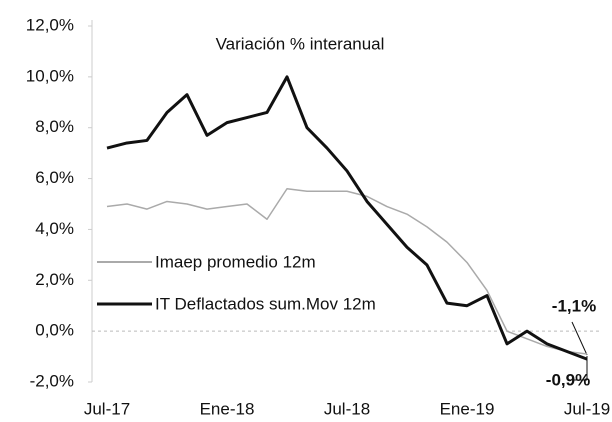 This screenshot has height=422, width=612. What do you see at coordinates (107, 408) in the screenshot?
I see `x-tick-label: Jul-17` at bounding box center [107, 408].